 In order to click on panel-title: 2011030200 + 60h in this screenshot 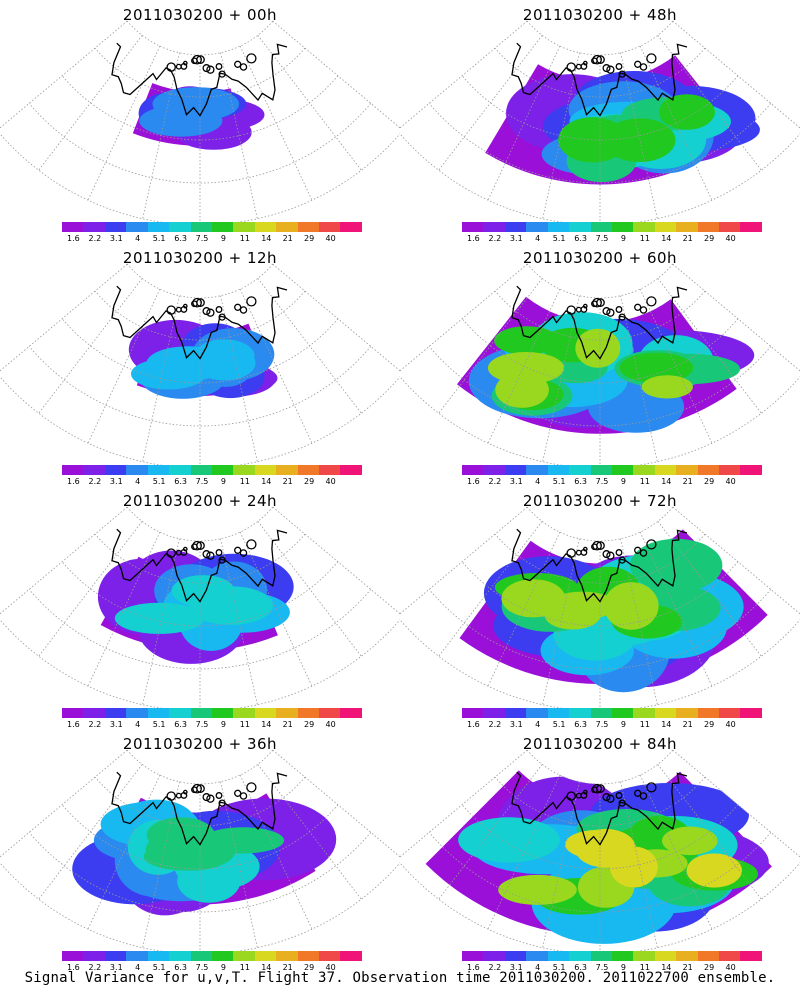, I will do `click(600, 258)`.